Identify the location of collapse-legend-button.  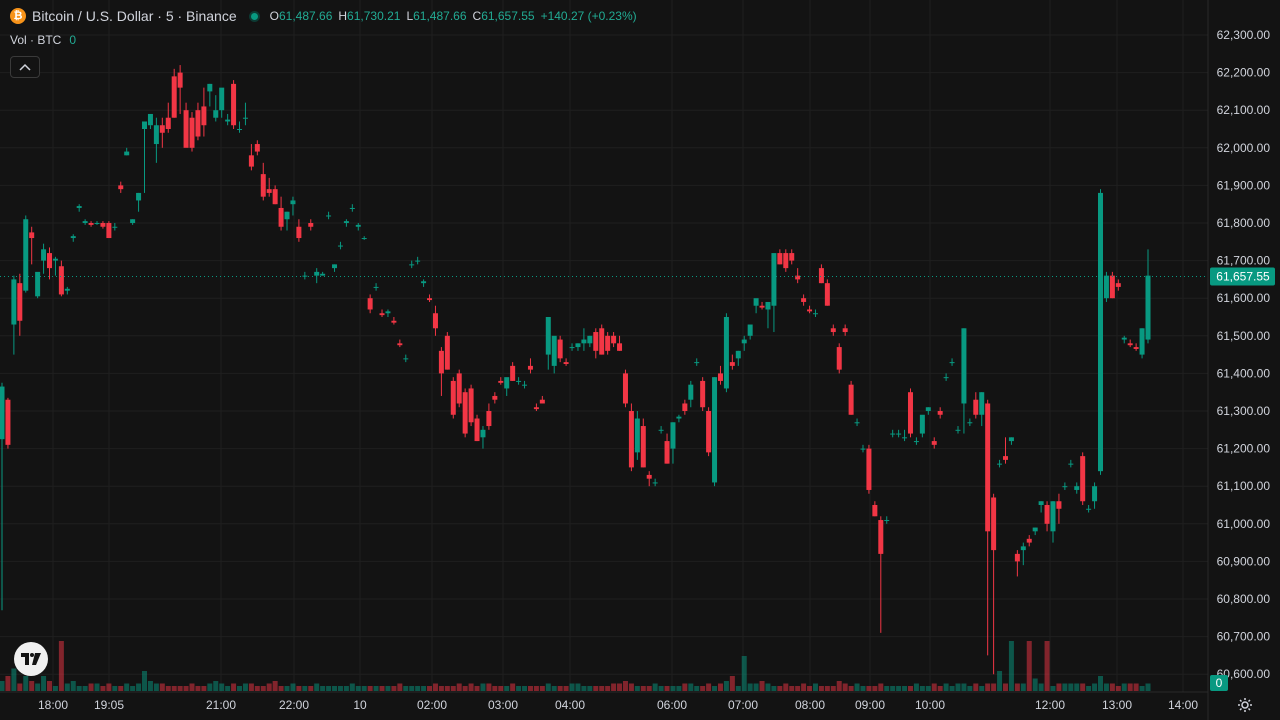
(25, 67).